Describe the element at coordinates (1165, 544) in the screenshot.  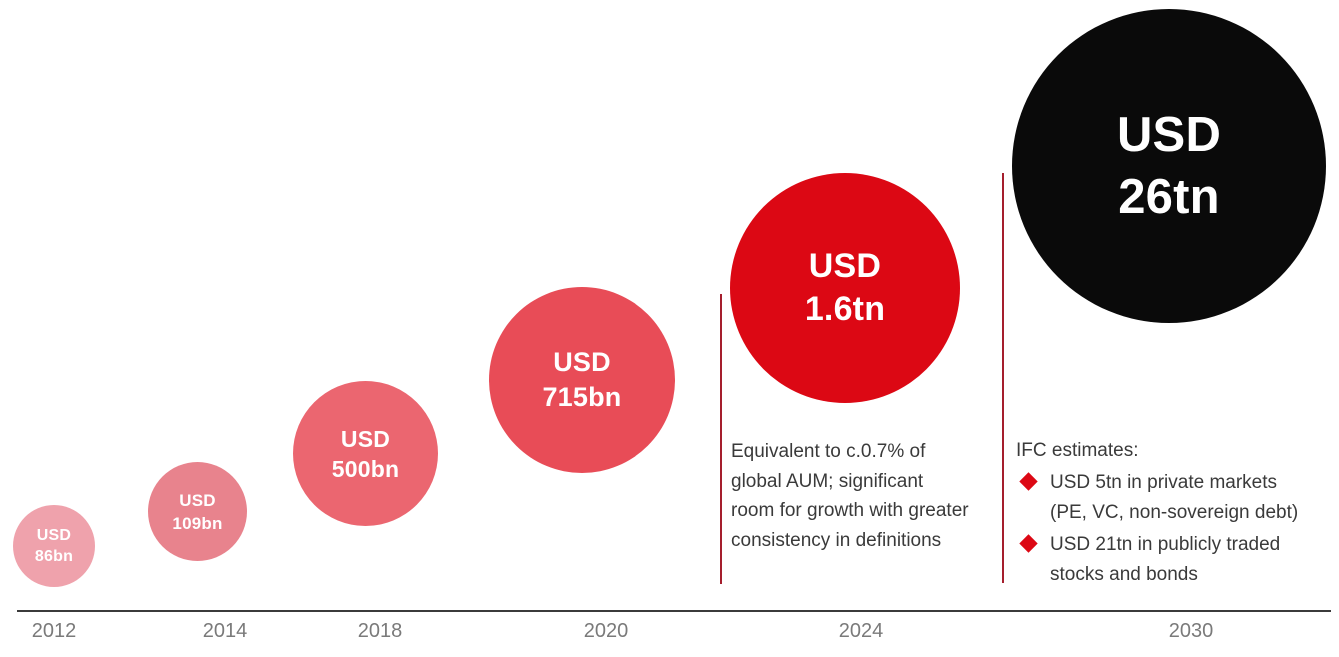
I see `ifc-item-line: USD 21tn in publicly traded` at that location.